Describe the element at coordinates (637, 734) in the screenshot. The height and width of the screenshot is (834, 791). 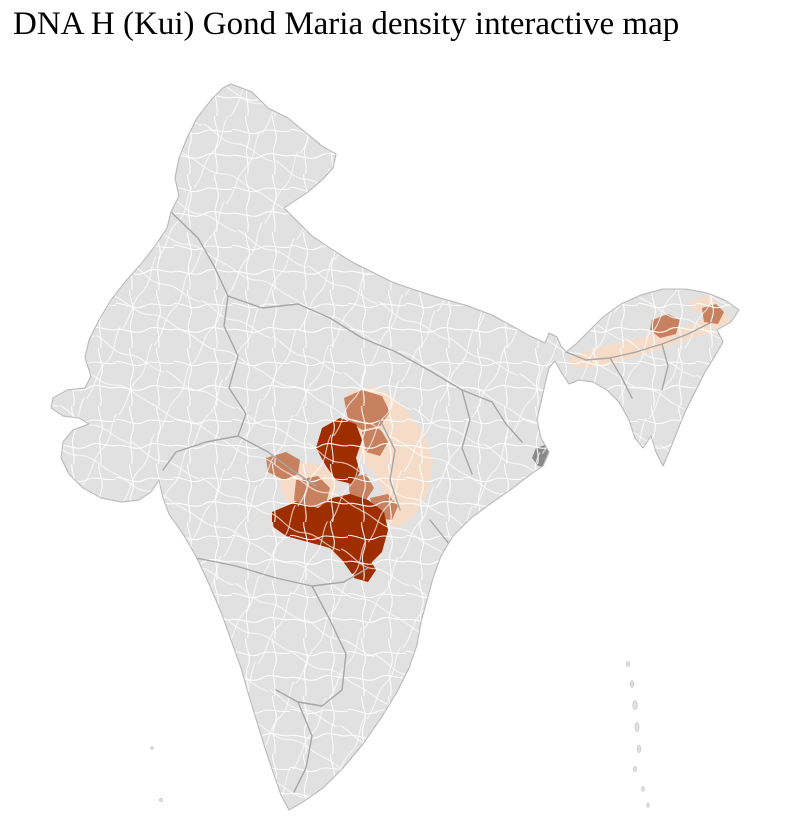
I see `andaman-nicobar-islands` at that location.